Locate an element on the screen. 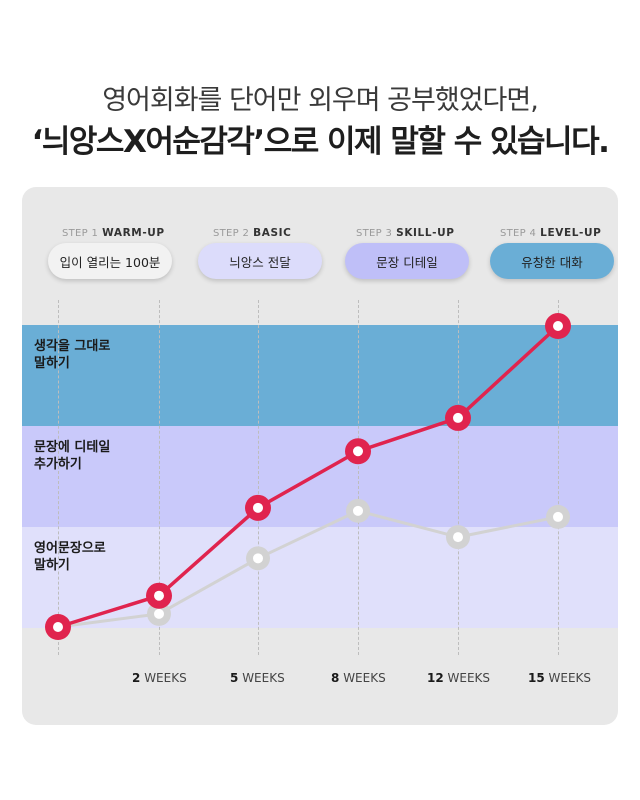  step-number: STEP 3 is located at coordinates (374, 233).